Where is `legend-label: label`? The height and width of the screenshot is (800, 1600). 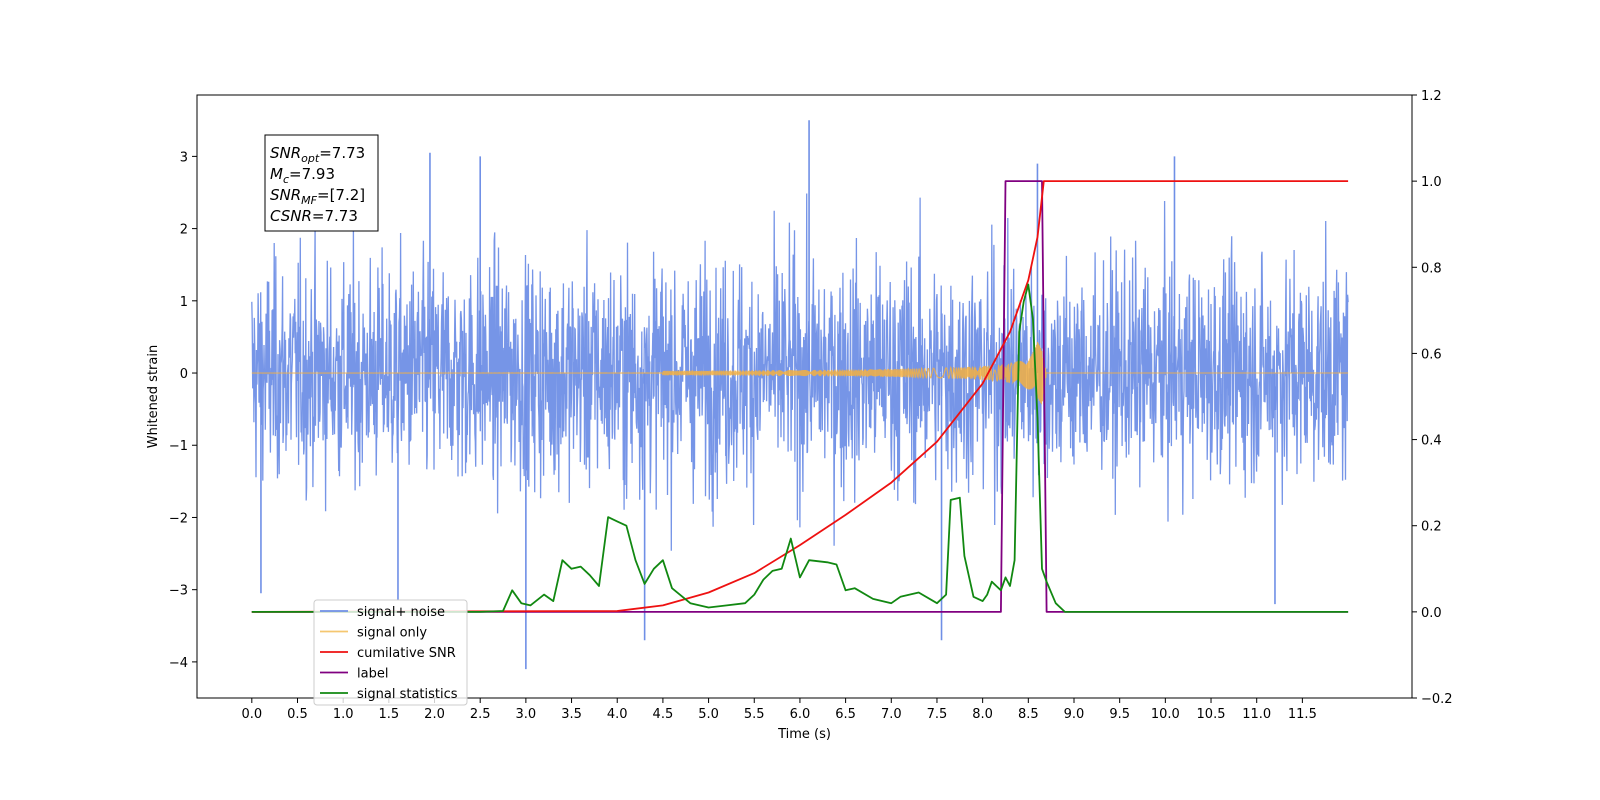
legend-label: label is located at coordinates (372, 674).